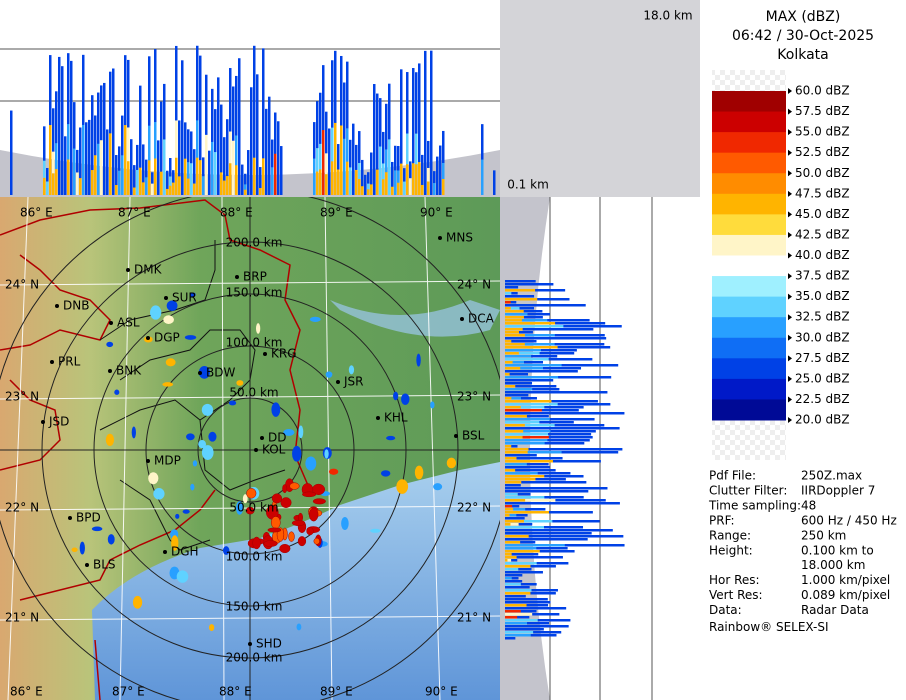  I want to click on range-label: 150.0 km, so click(254, 607).